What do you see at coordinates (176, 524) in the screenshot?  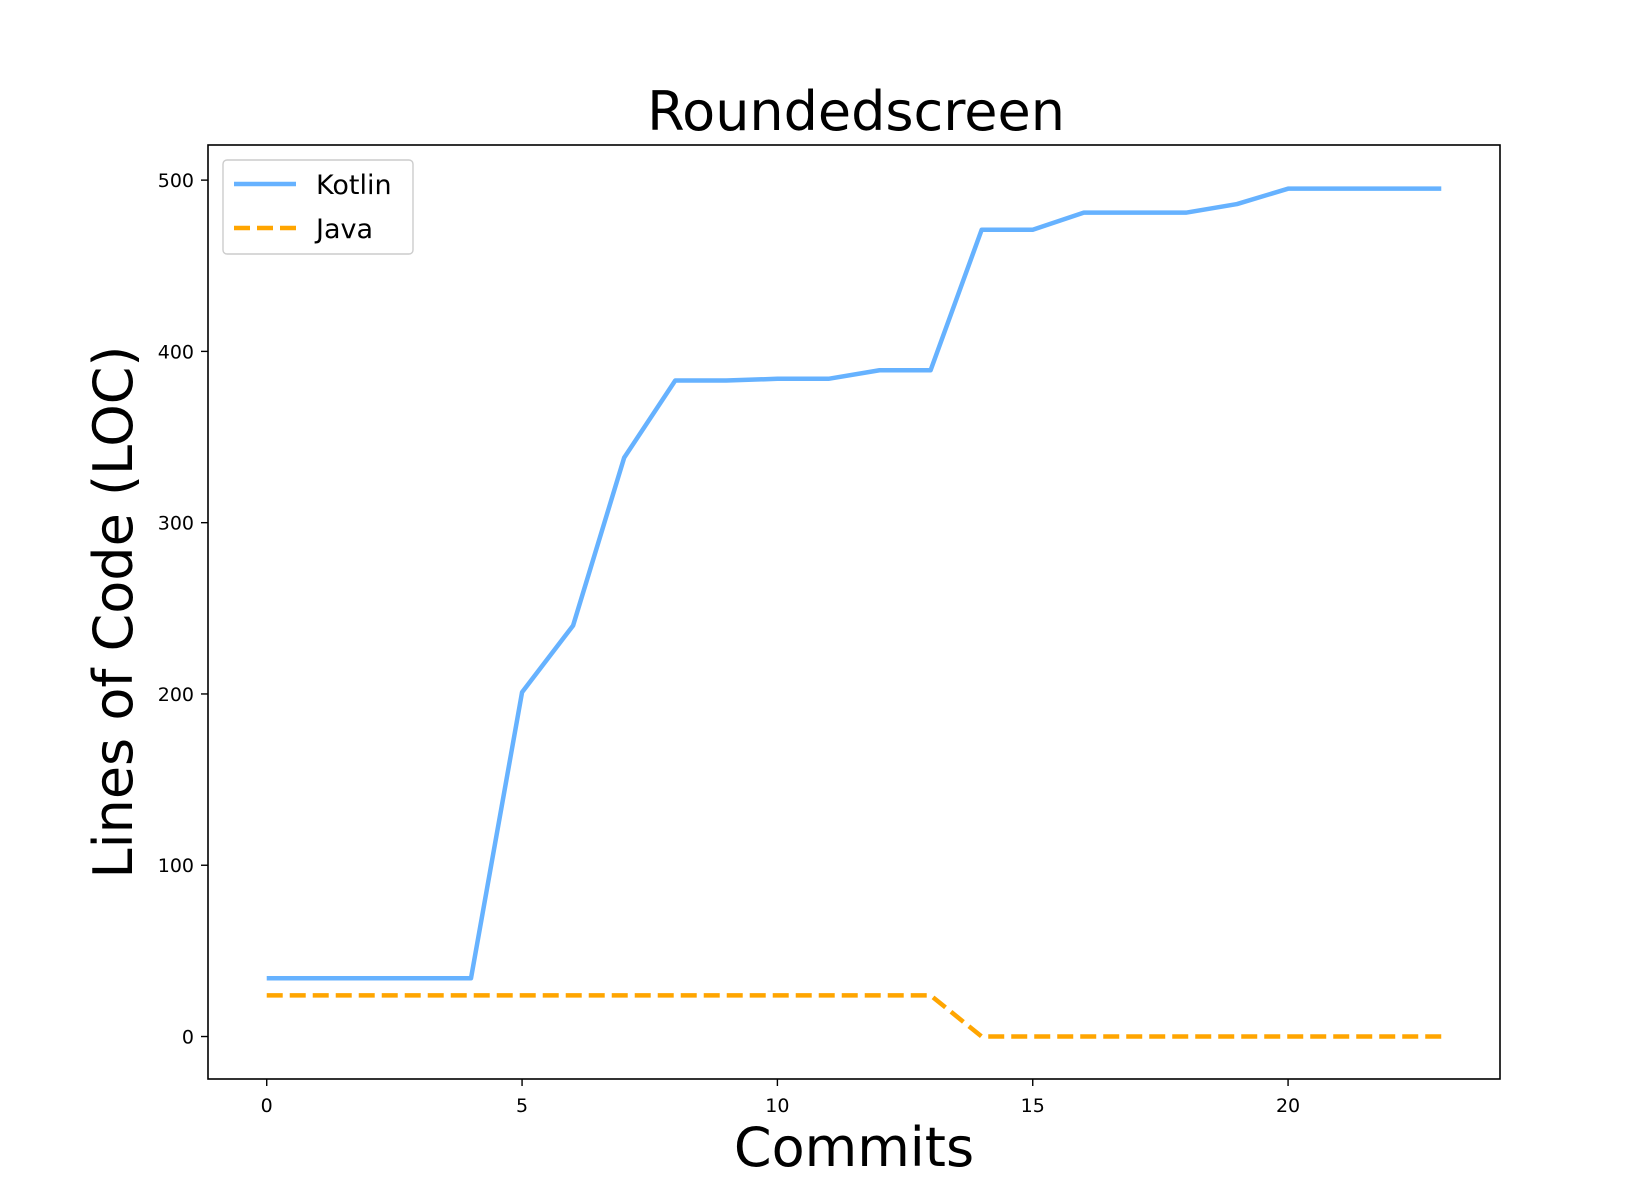 I see `y-tick-label: 300` at bounding box center [176, 524].